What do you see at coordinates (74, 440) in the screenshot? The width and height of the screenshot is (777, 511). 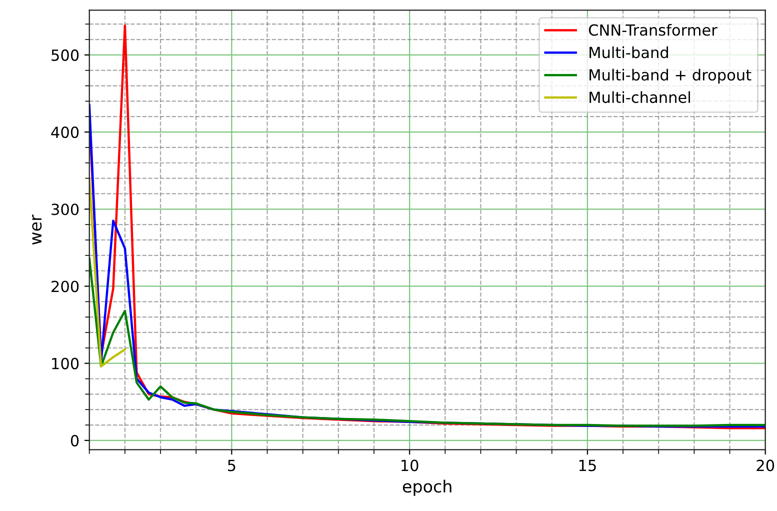 I see `y-tick-label: 0` at bounding box center [74, 440].